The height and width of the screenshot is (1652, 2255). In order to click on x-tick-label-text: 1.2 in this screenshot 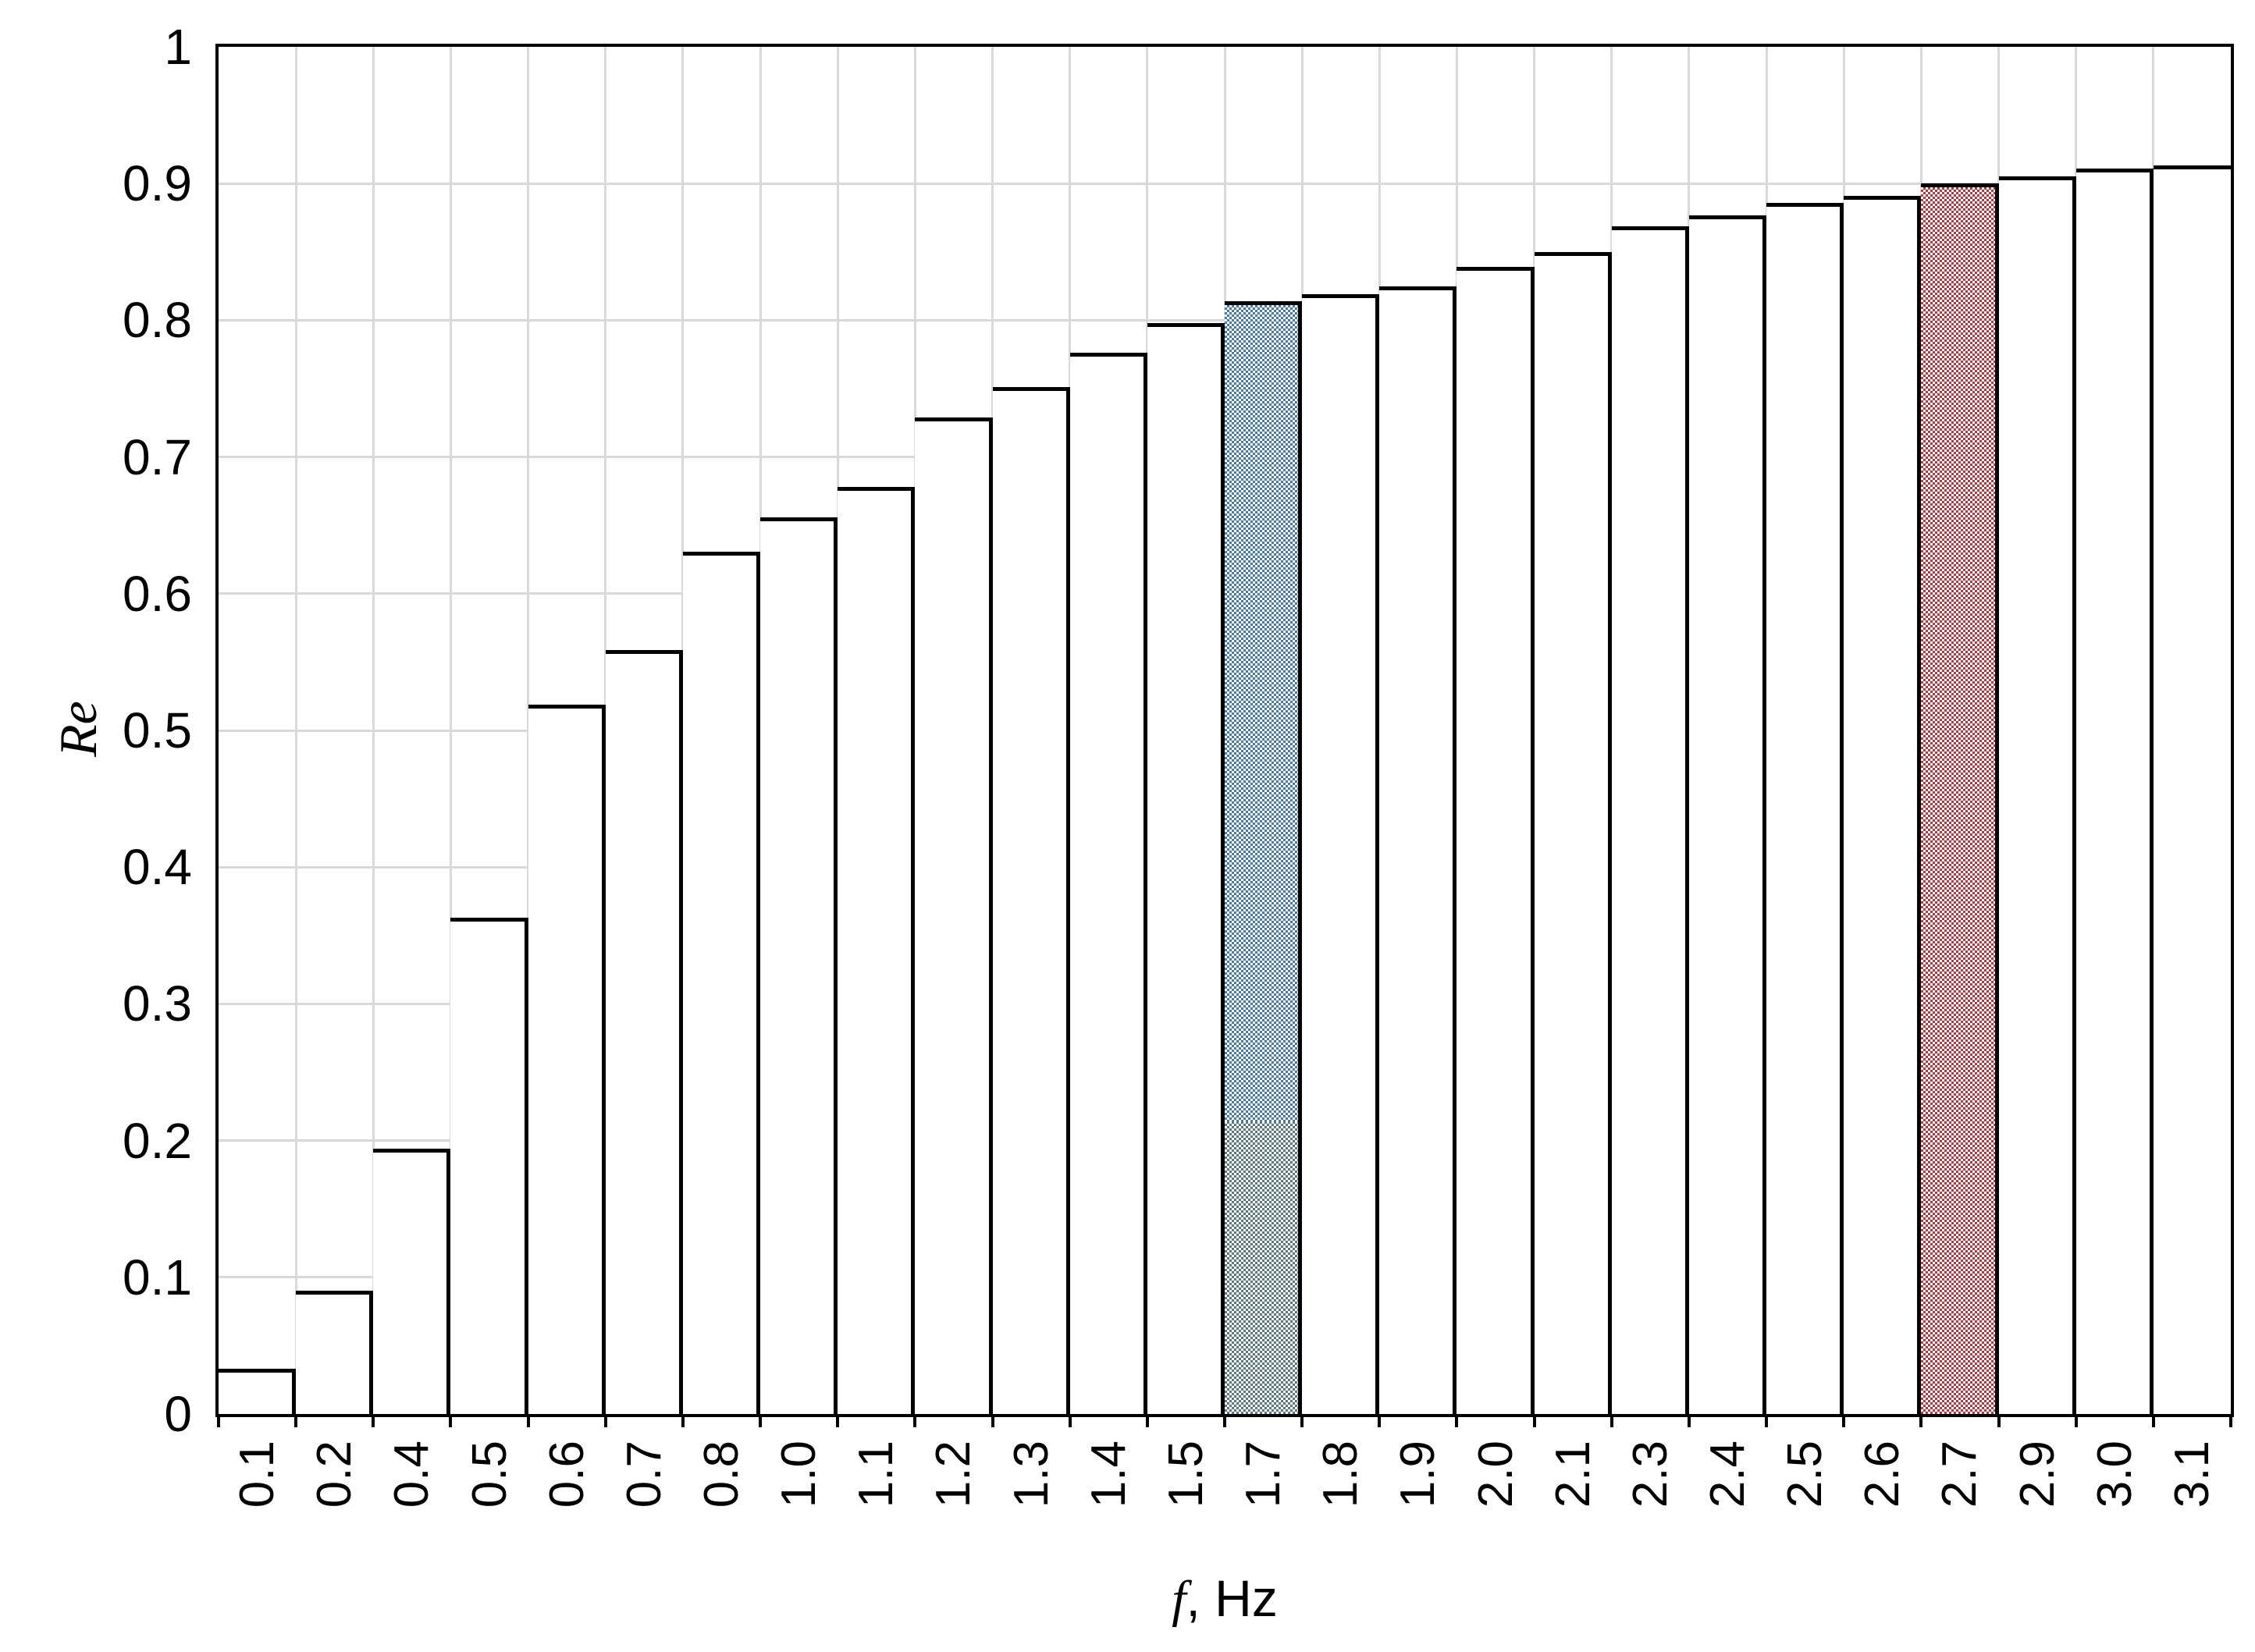, I will do `click(954, 1475)`.